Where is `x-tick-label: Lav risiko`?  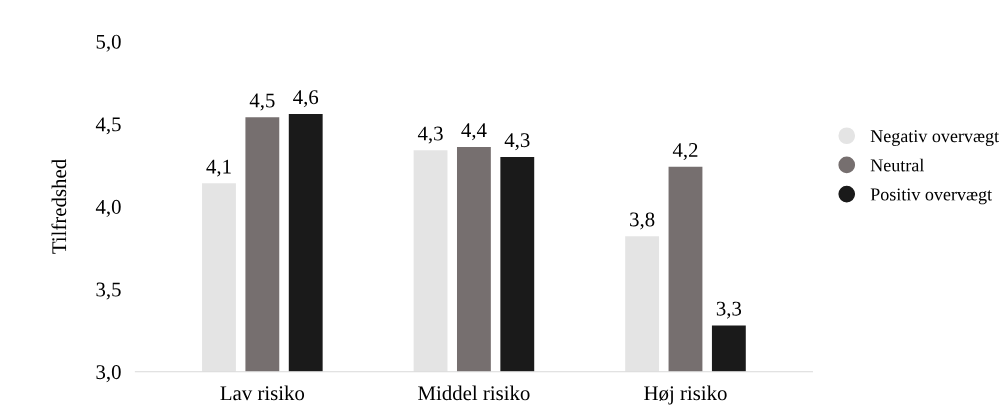
x-tick-label: Lav risiko is located at coordinates (262, 393).